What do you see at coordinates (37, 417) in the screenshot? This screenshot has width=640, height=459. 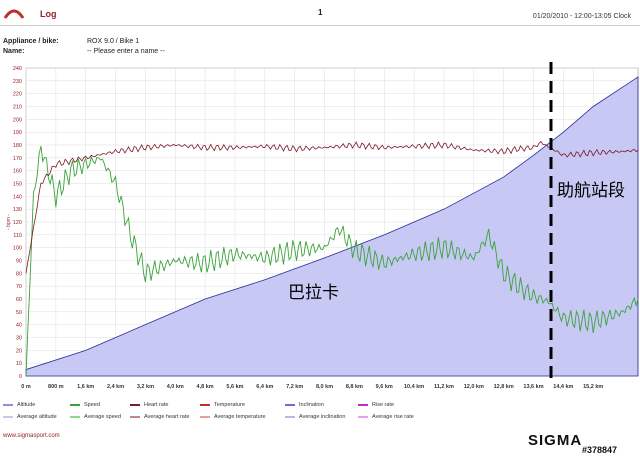 I see `legend-label: Average altitude` at bounding box center [37, 417].